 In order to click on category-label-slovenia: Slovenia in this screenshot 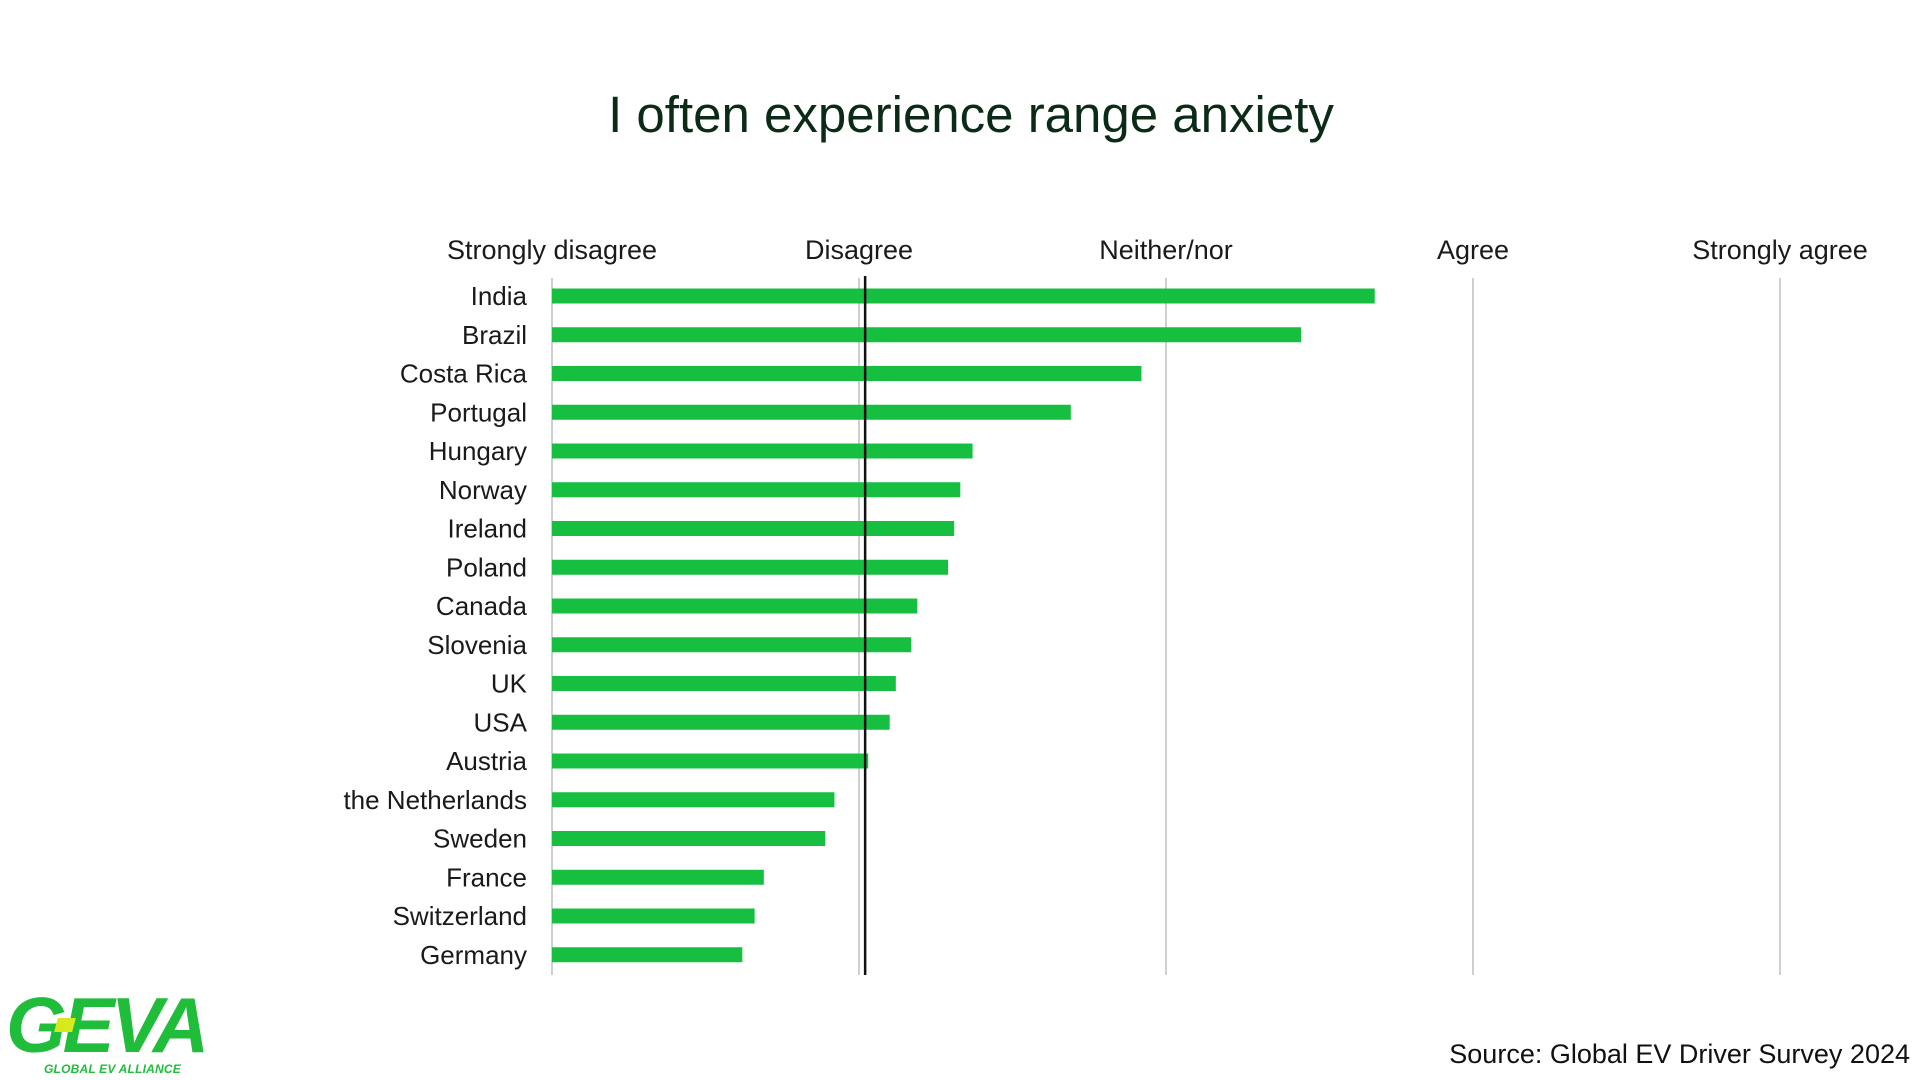, I will do `click(477, 645)`.